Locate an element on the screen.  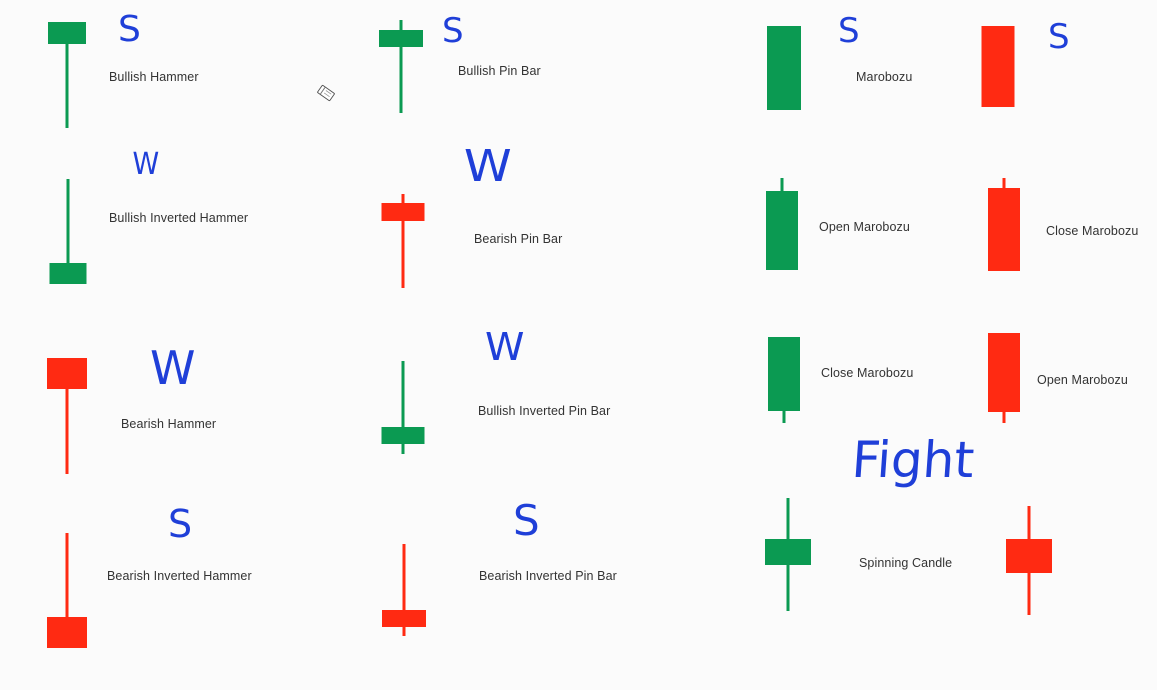
marobozu-bullish-candle is located at coordinates (784, 68).